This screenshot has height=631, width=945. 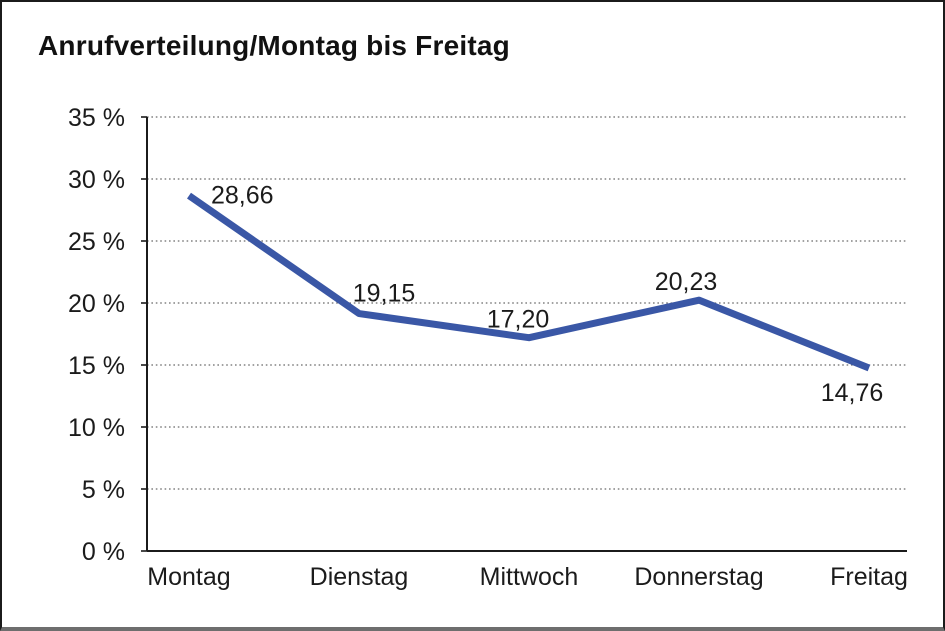 I want to click on x-tick-label: Donnerstag, so click(x=698, y=577).